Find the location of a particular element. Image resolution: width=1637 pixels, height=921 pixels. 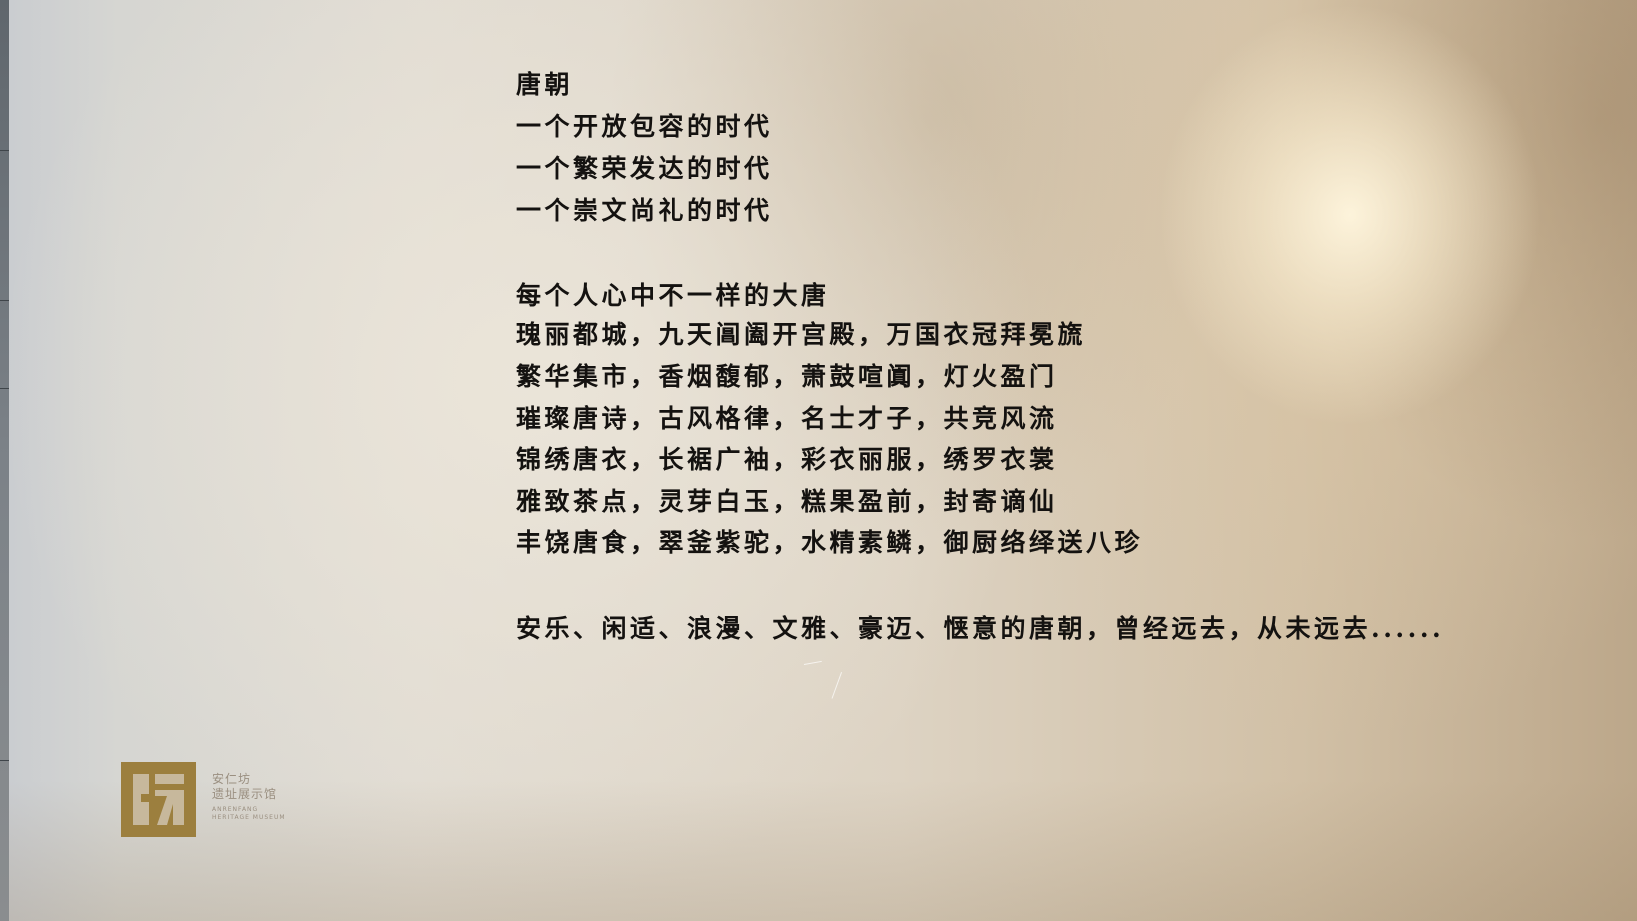

museum-name-line: 遗址展示馆 is located at coordinates (245, 794).